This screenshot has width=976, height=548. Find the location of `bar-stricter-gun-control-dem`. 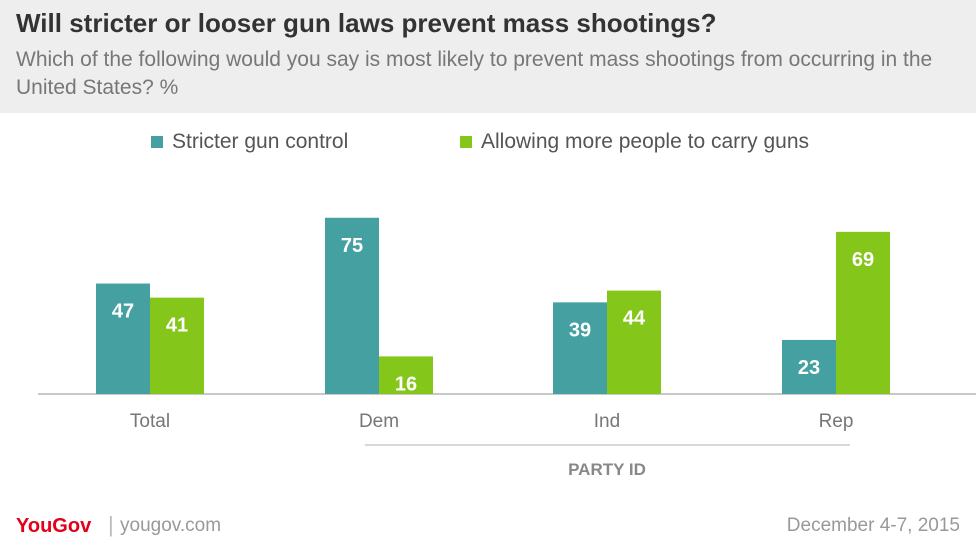

bar-stricter-gun-control-dem is located at coordinates (352, 305).